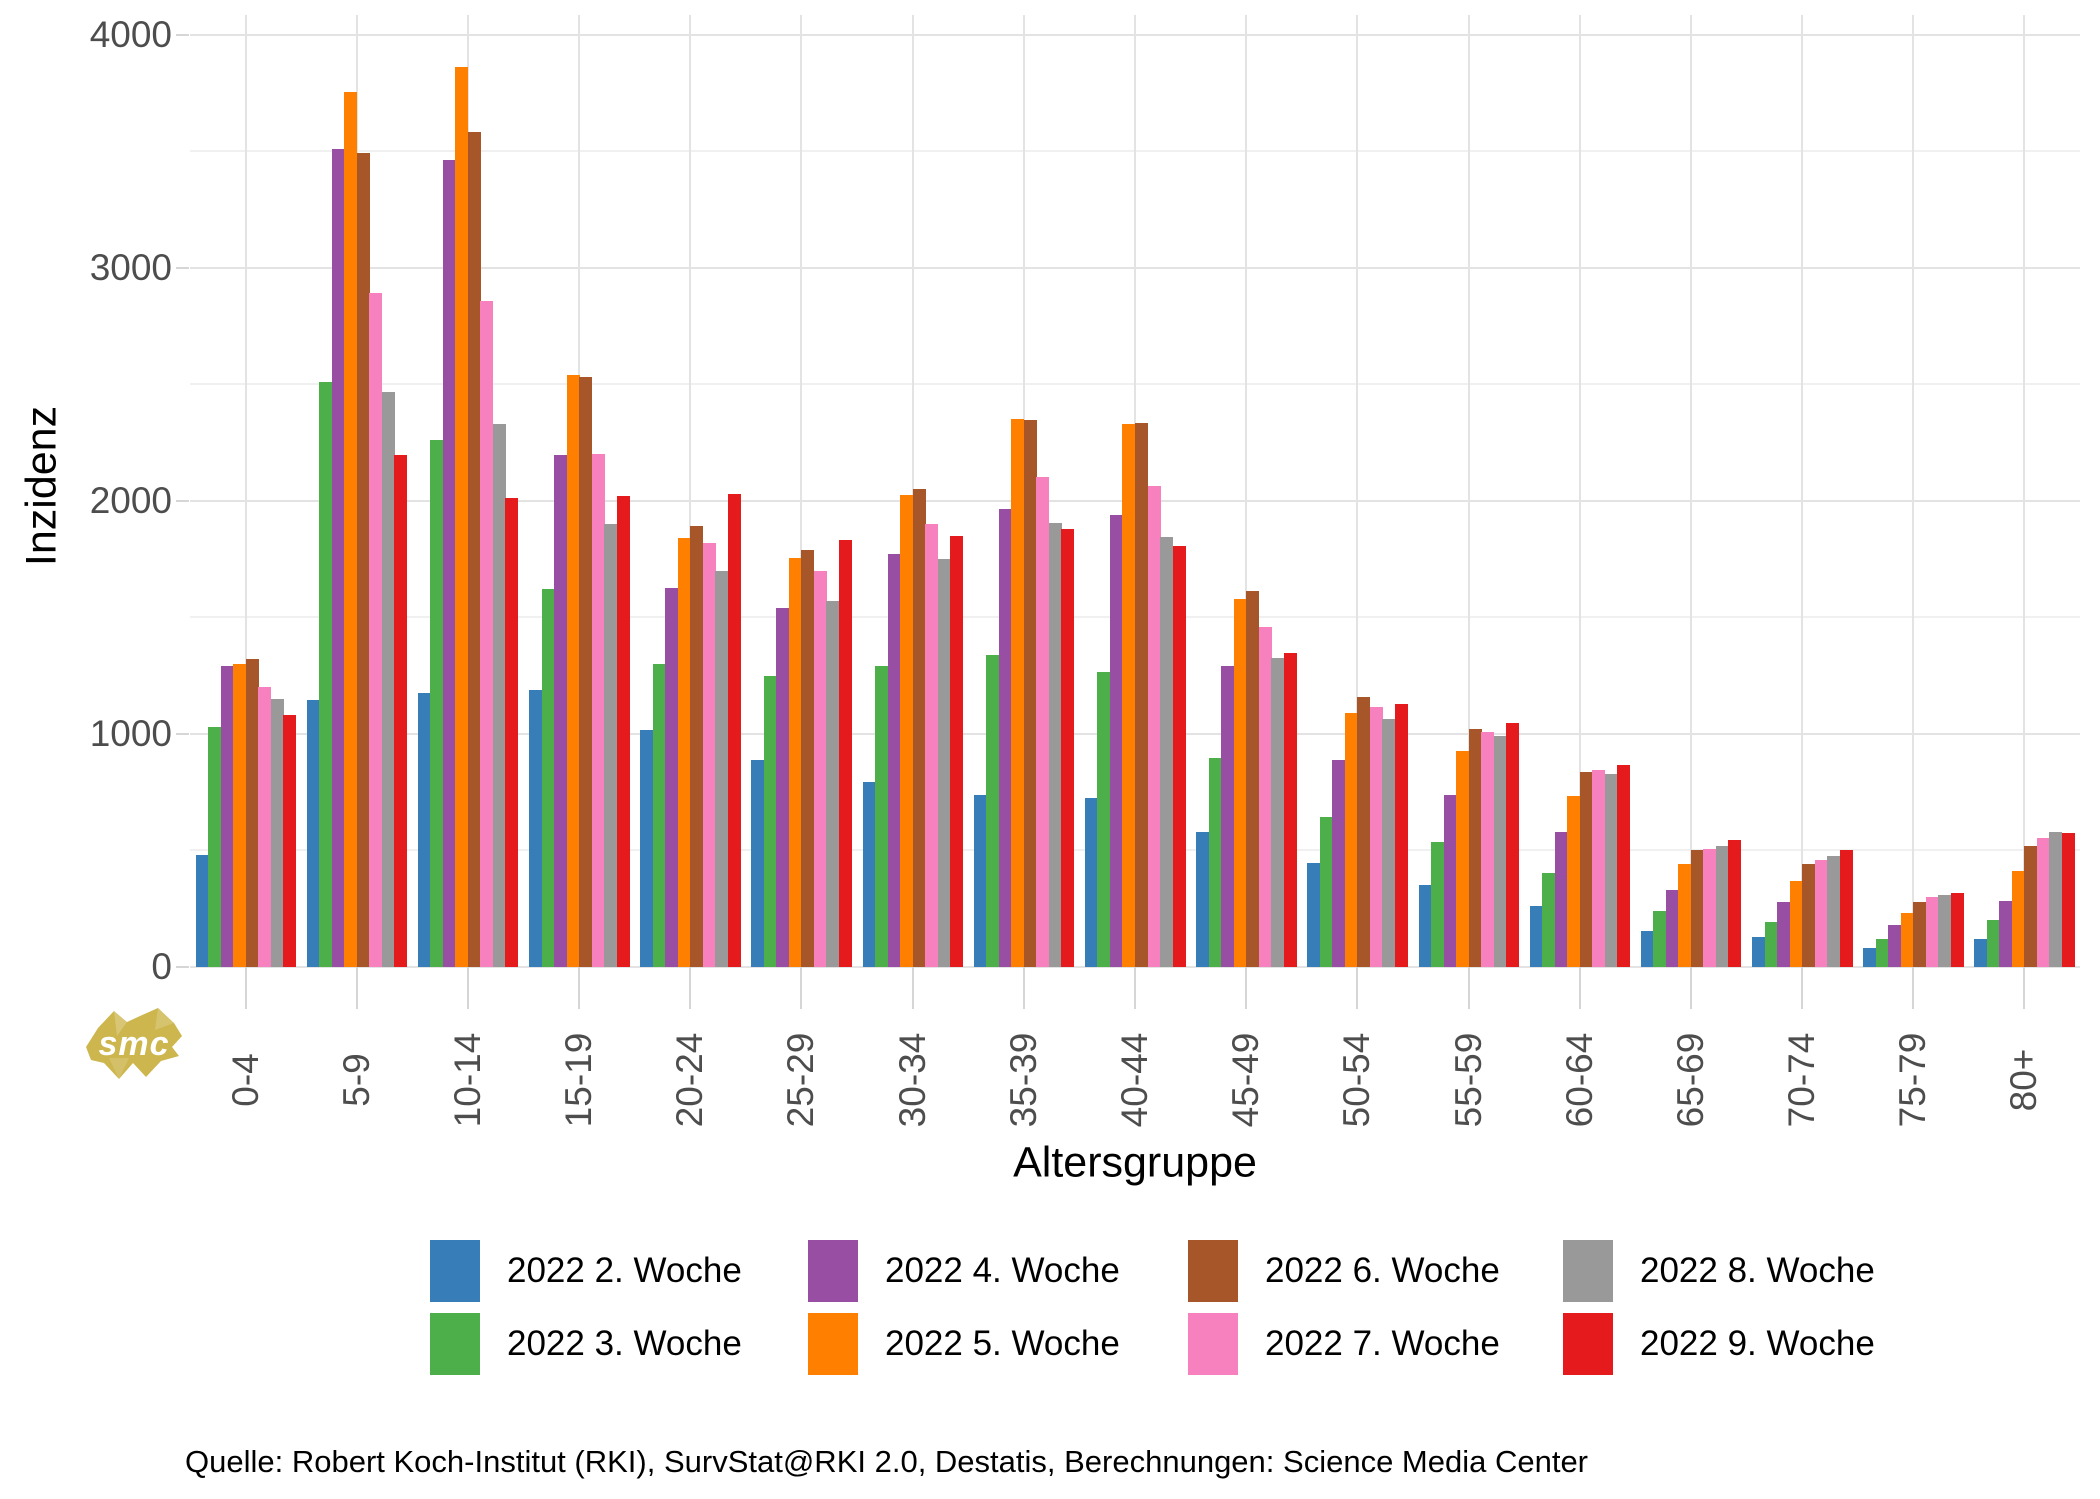  What do you see at coordinates (912, 1080) in the screenshot?
I see `x-axis-tick-label: 30-34` at bounding box center [912, 1080].